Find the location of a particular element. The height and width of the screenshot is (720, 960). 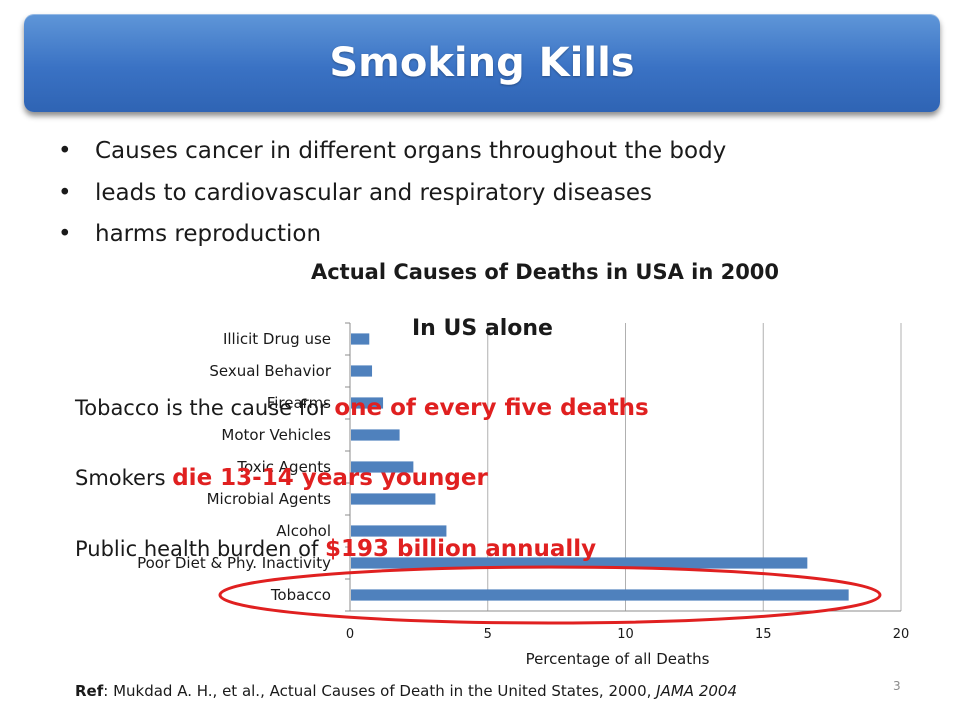

x-tick-label: 5 is located at coordinates (488, 634).